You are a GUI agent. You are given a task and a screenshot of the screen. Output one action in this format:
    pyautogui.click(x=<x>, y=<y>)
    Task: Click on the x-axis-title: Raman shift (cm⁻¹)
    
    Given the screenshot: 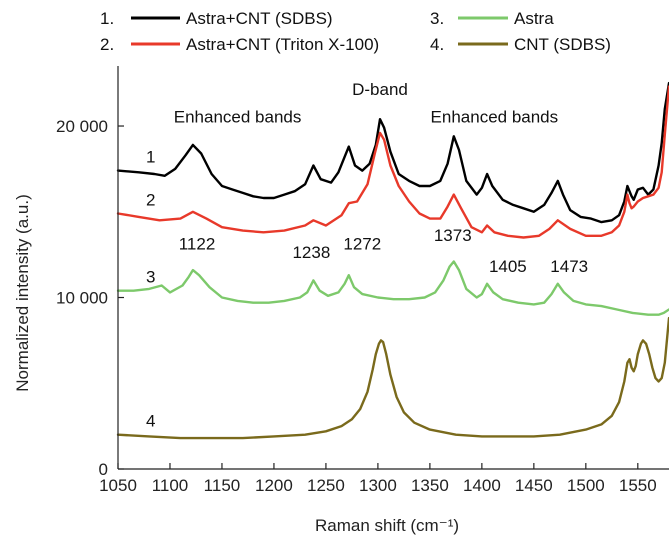 What is the action you would take?
    pyautogui.click(x=387, y=525)
    